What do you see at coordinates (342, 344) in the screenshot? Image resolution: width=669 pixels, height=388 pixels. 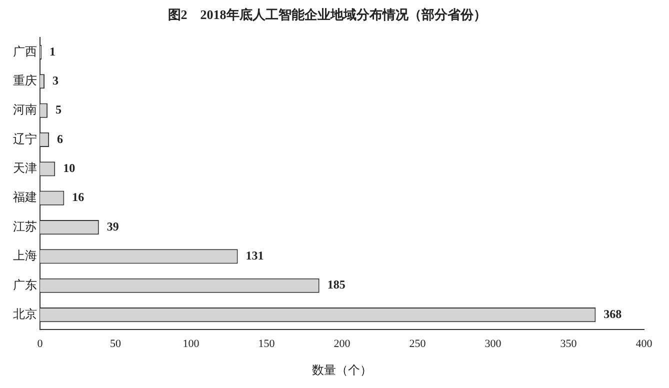 I see `x-tick-label: 200` at bounding box center [342, 344].